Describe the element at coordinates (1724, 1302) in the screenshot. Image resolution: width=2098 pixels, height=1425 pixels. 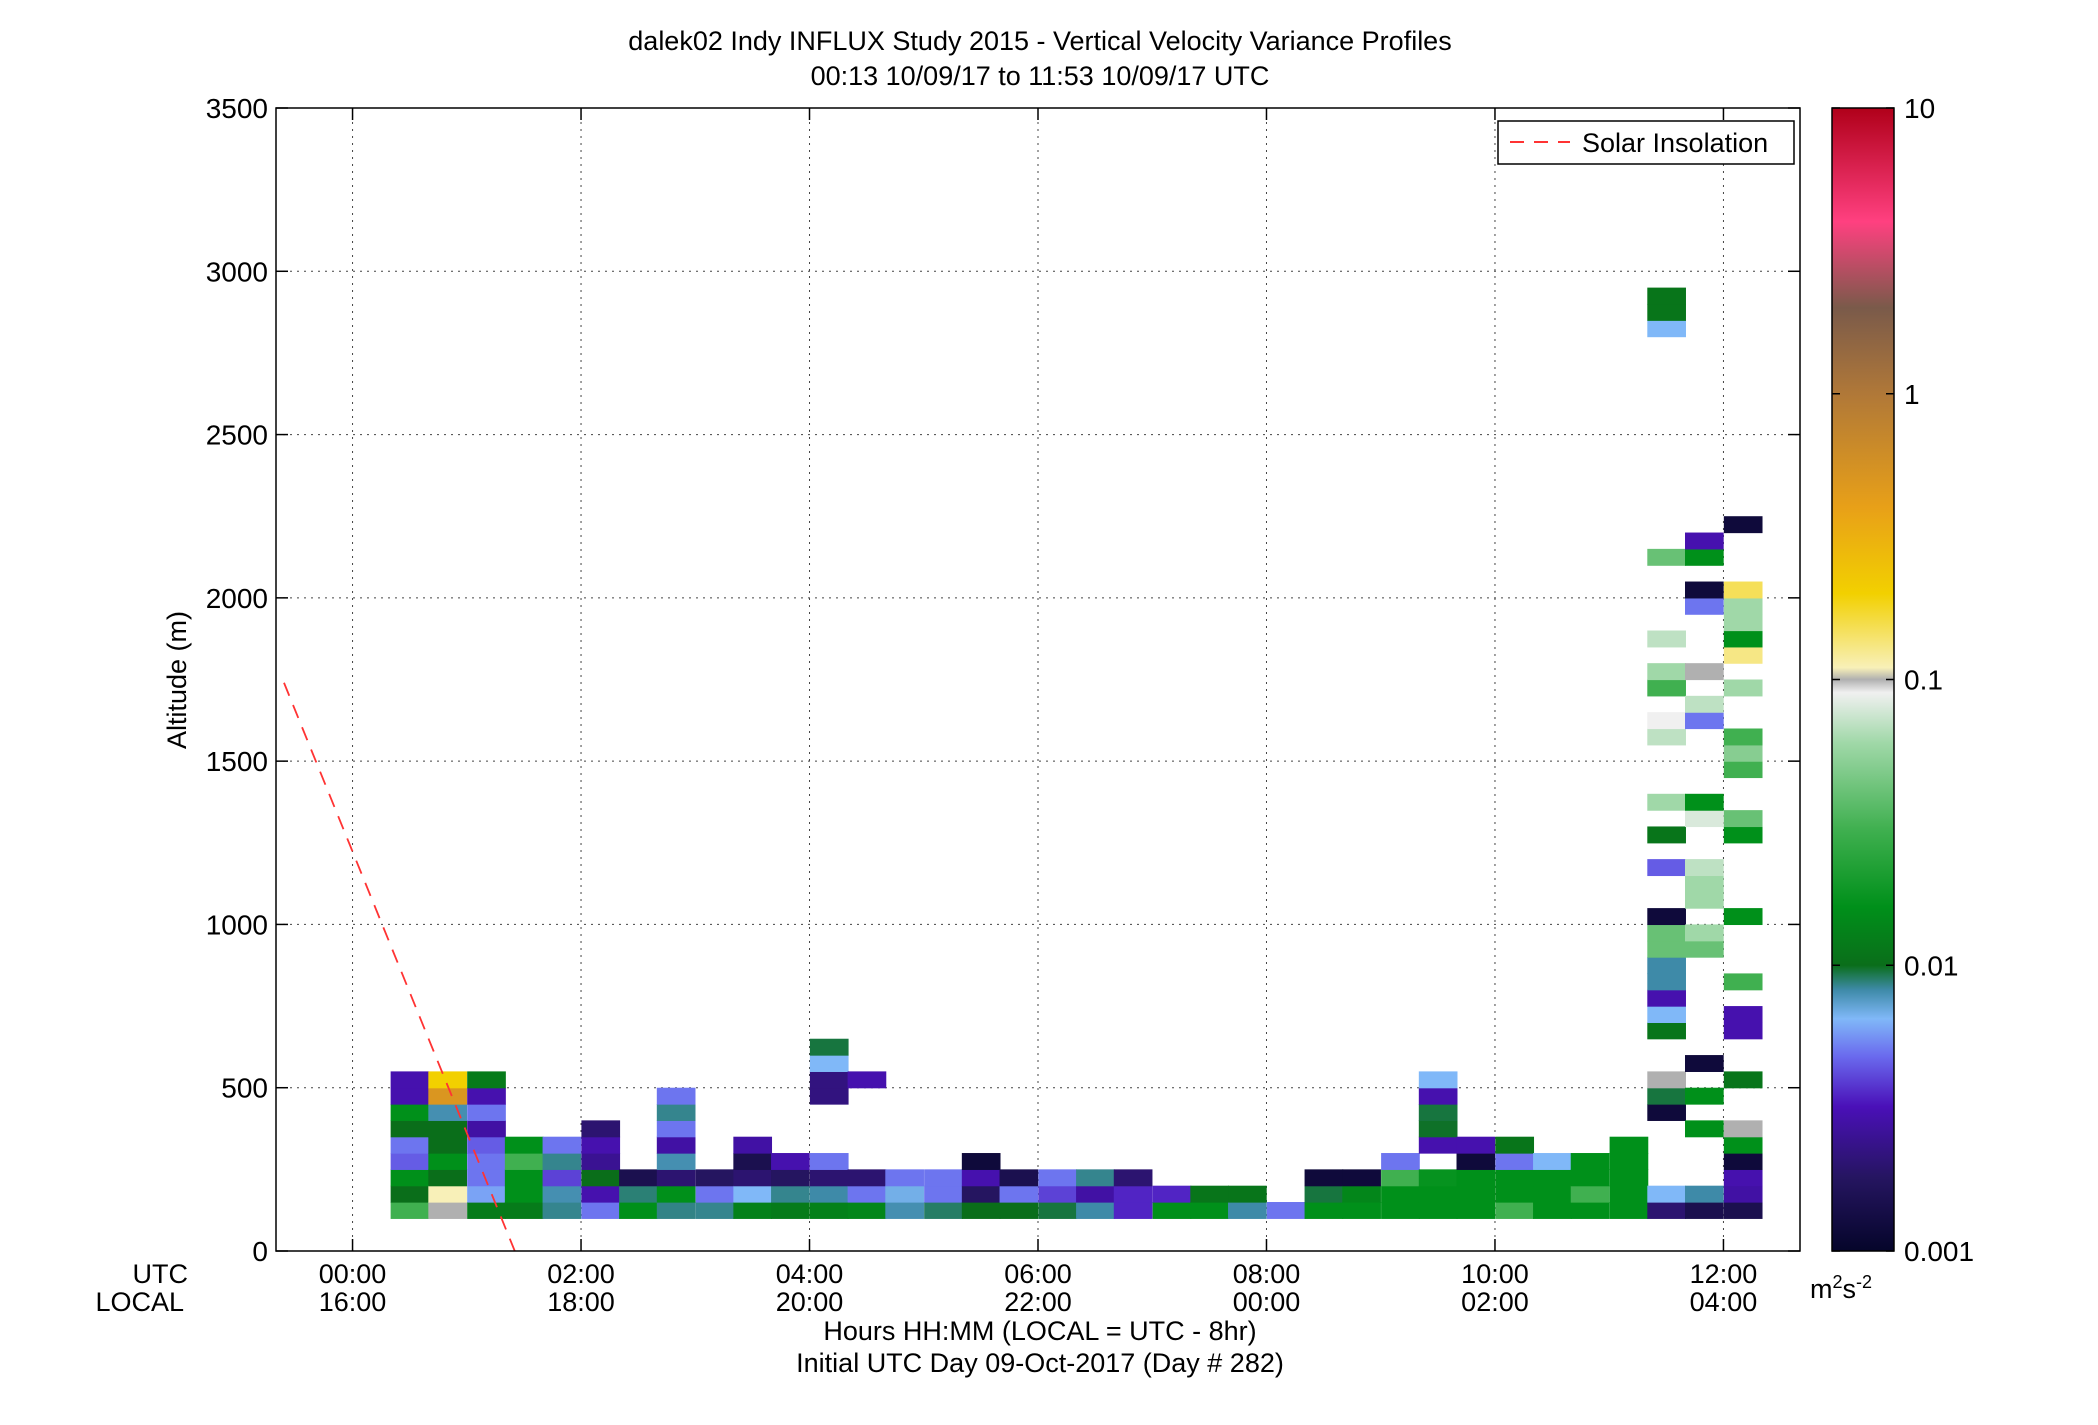
I see `x-tick-label-local: 04:00` at that location.